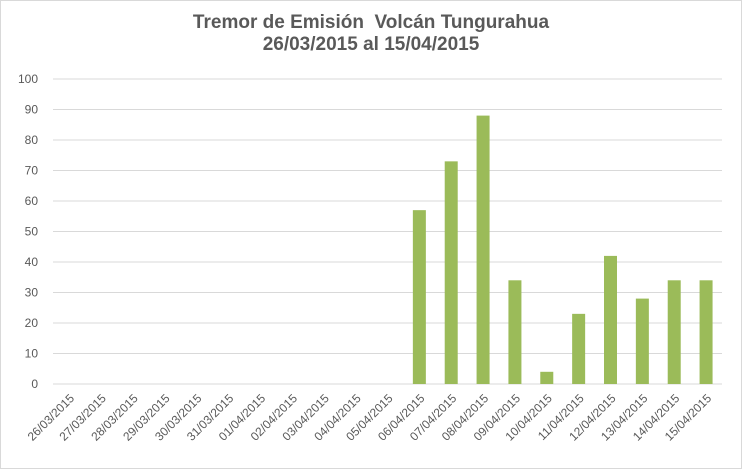  I want to click on y-tick-label: 20, so click(32, 323).